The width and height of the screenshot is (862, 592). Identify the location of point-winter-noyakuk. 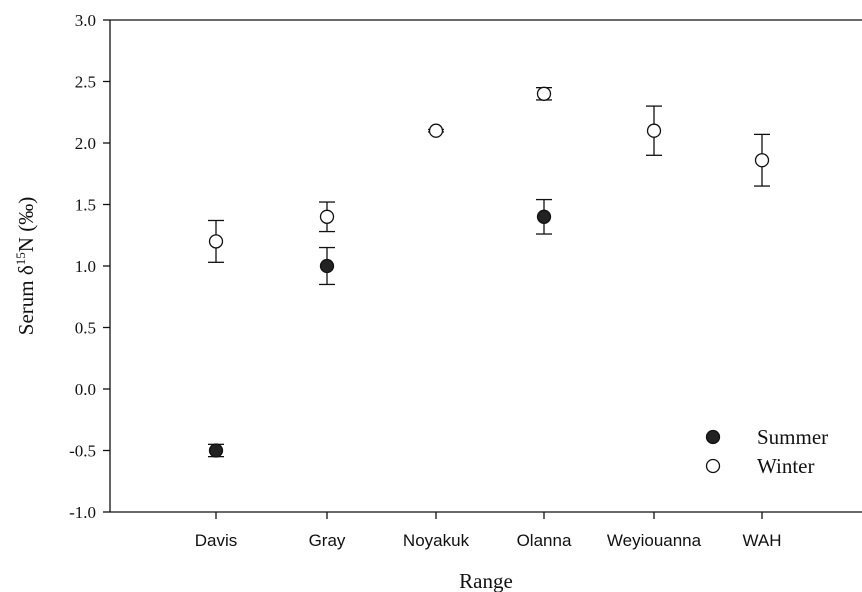
(436, 130).